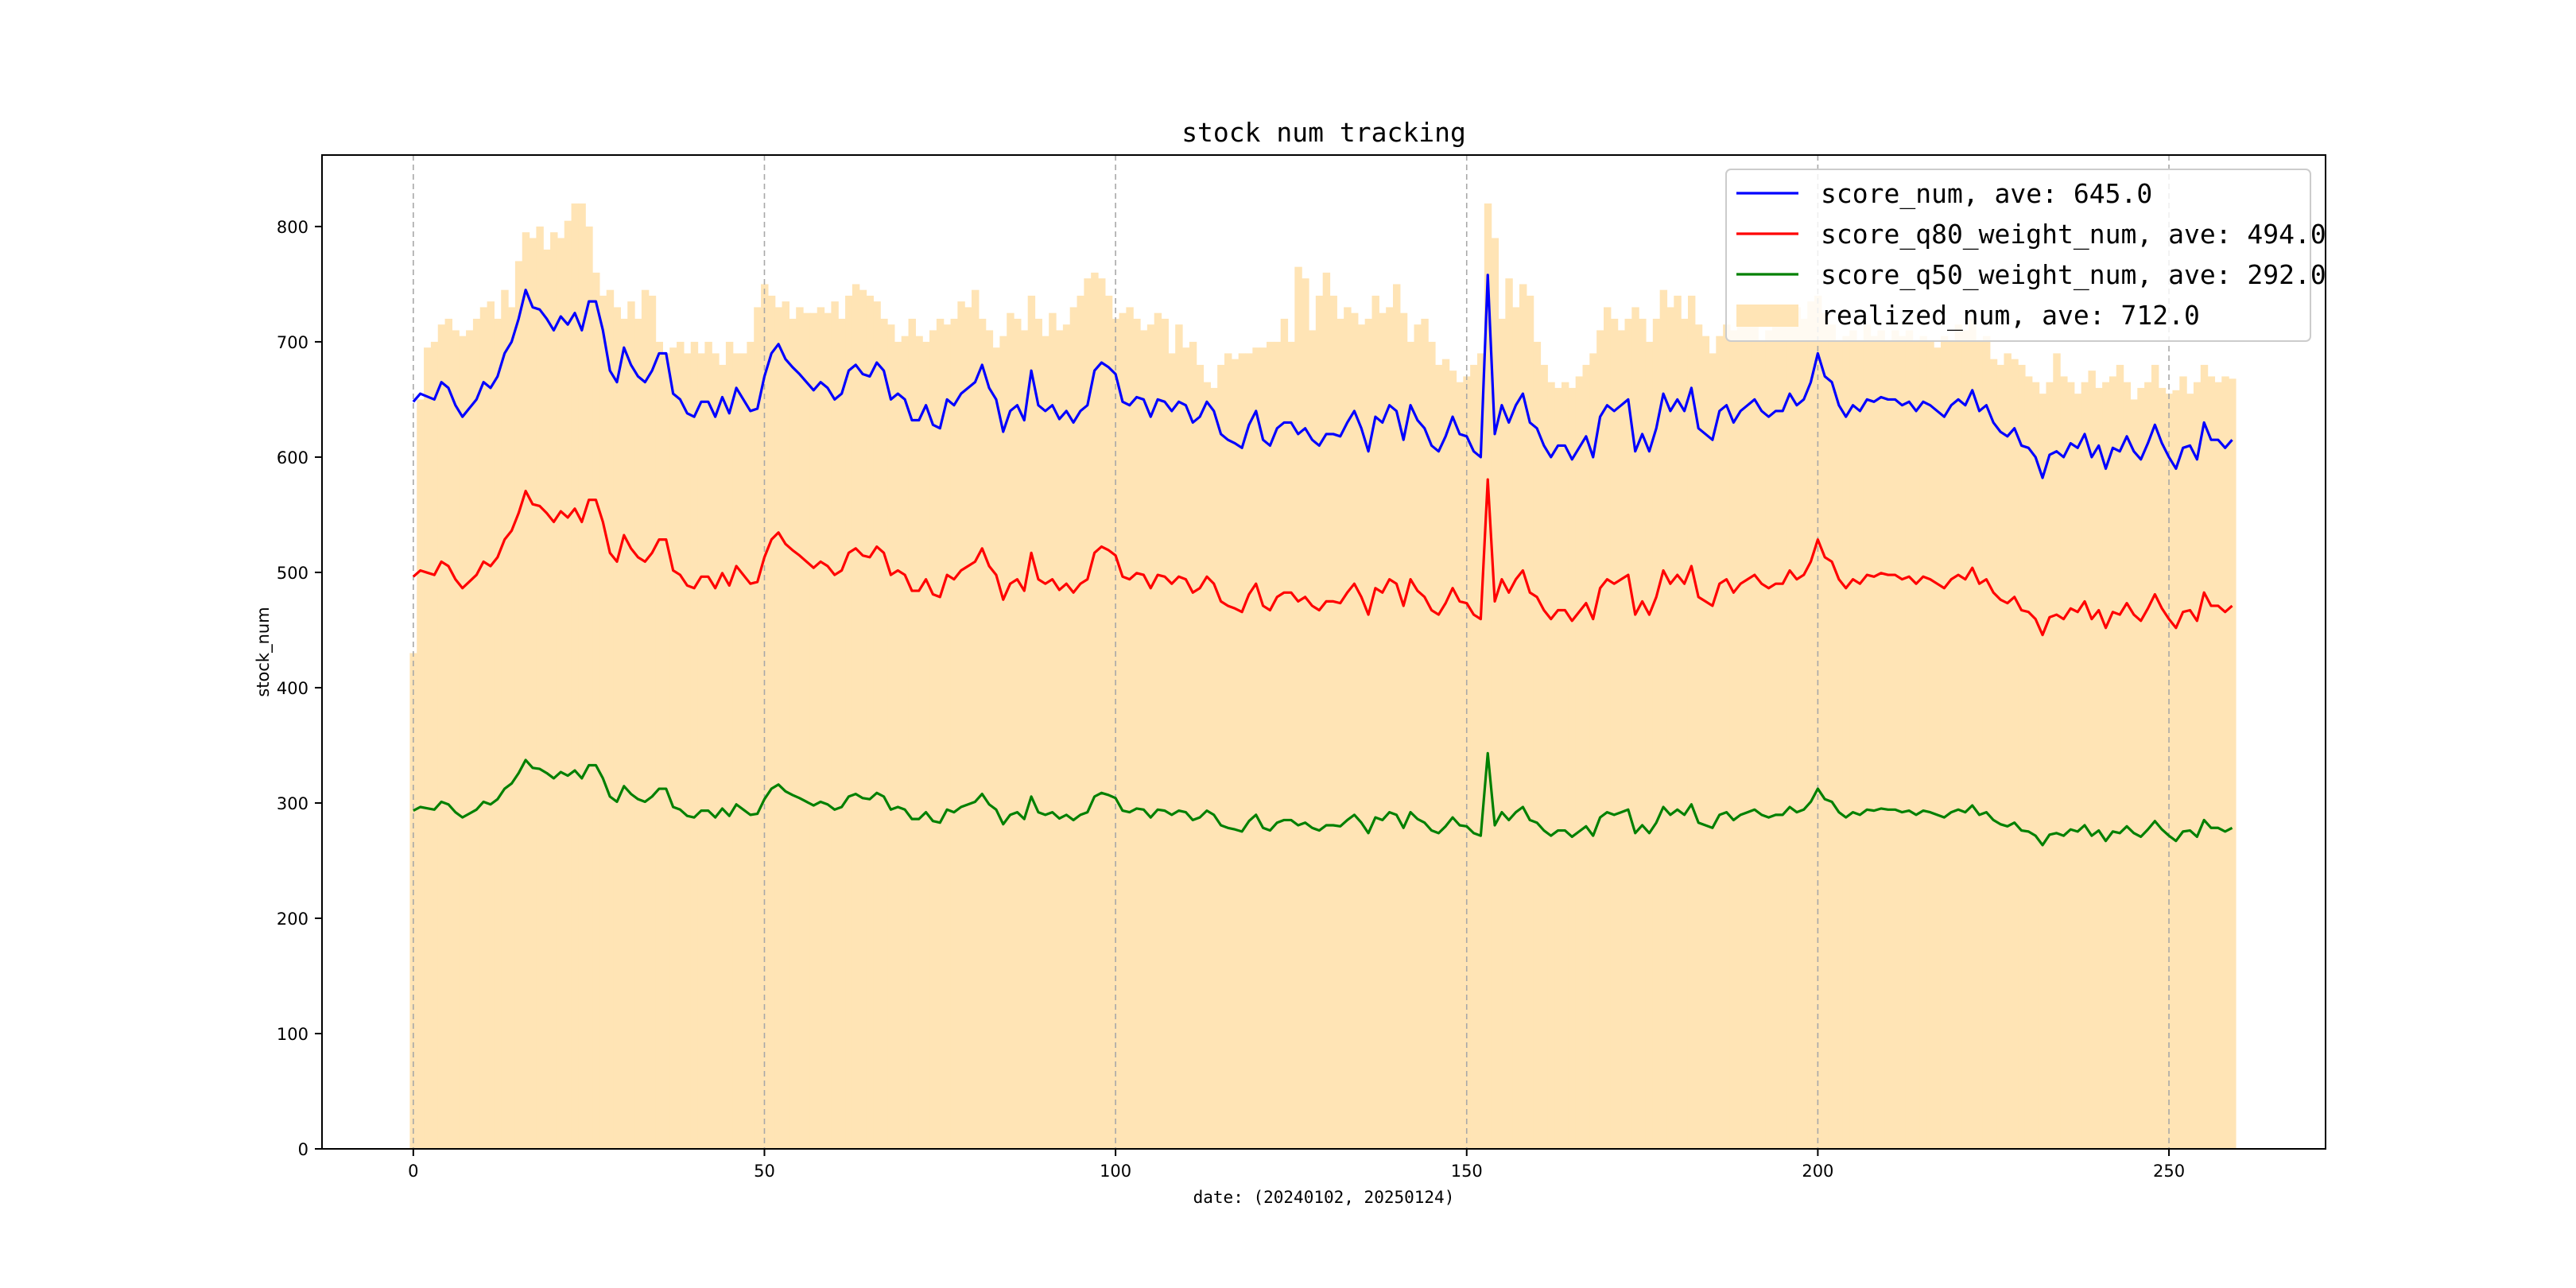 The height and width of the screenshot is (1288, 2576). What do you see at coordinates (292, 920) in the screenshot?
I see `y-tick-label-200: 200` at bounding box center [292, 920].